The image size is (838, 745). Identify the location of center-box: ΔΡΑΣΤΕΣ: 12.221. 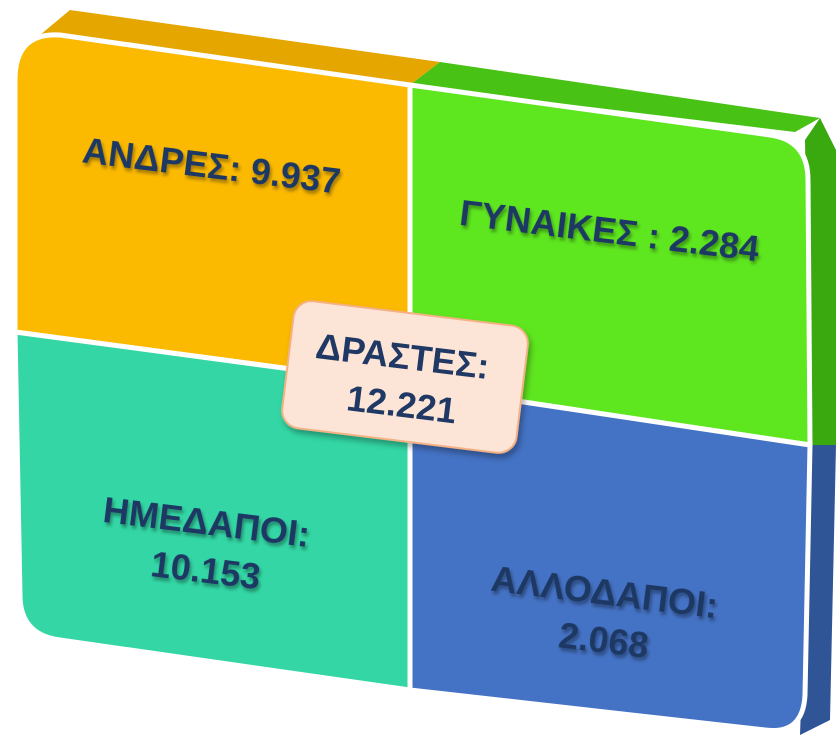
(405, 377).